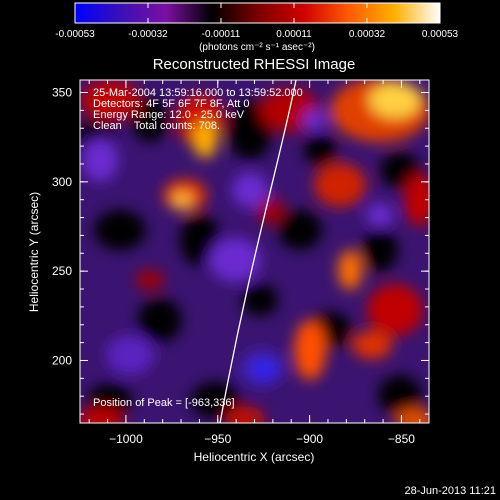  Describe the element at coordinates (294, 34) in the screenshot. I see `colorbar-tick-label: 0.00011` at that location.